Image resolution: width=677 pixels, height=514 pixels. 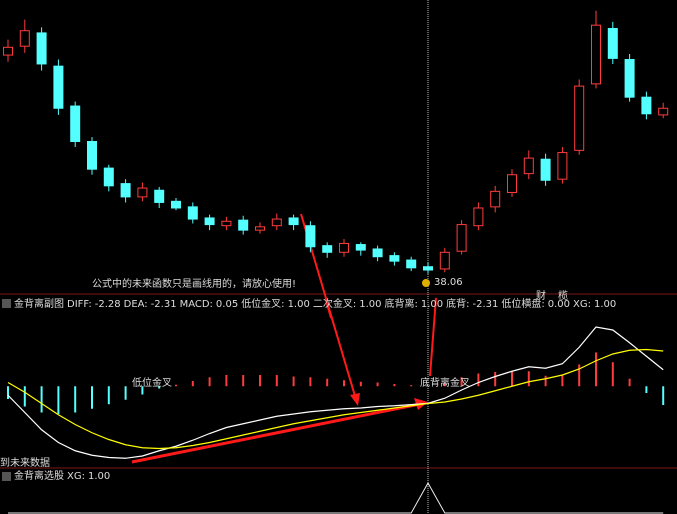 What do you see at coordinates (563, 295) in the screenshot?
I see `marker: 榄` at bounding box center [563, 295].